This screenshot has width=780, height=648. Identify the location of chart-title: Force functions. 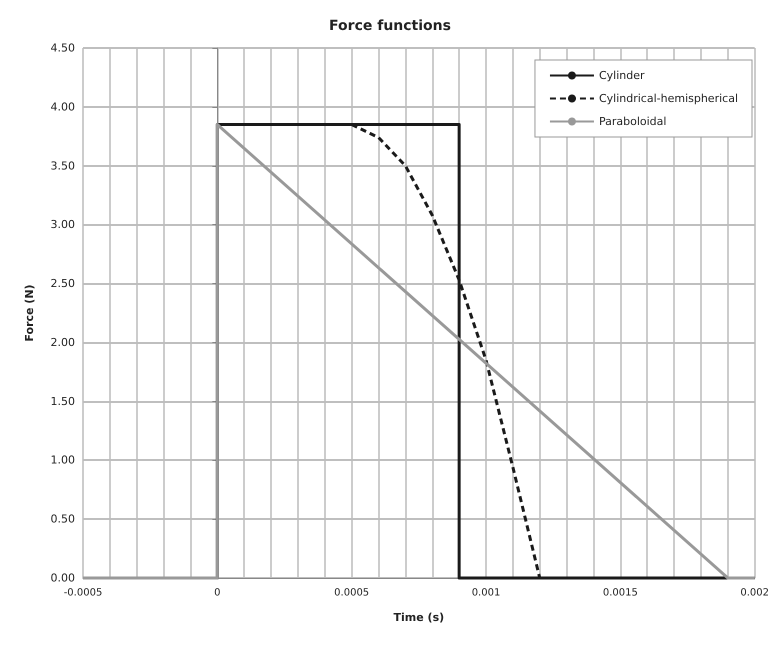
(390, 26).